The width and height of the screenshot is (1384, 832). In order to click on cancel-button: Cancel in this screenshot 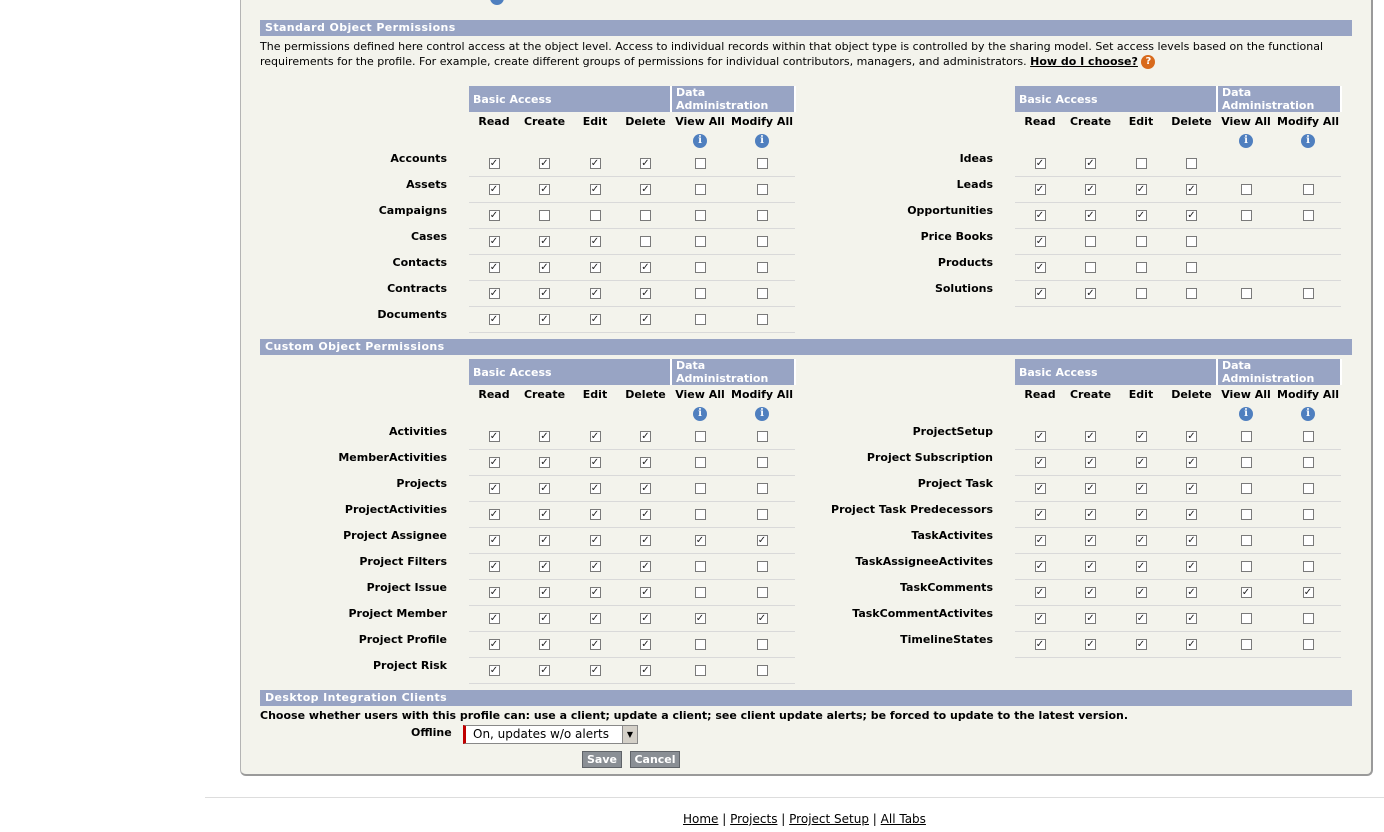, I will do `click(655, 759)`.